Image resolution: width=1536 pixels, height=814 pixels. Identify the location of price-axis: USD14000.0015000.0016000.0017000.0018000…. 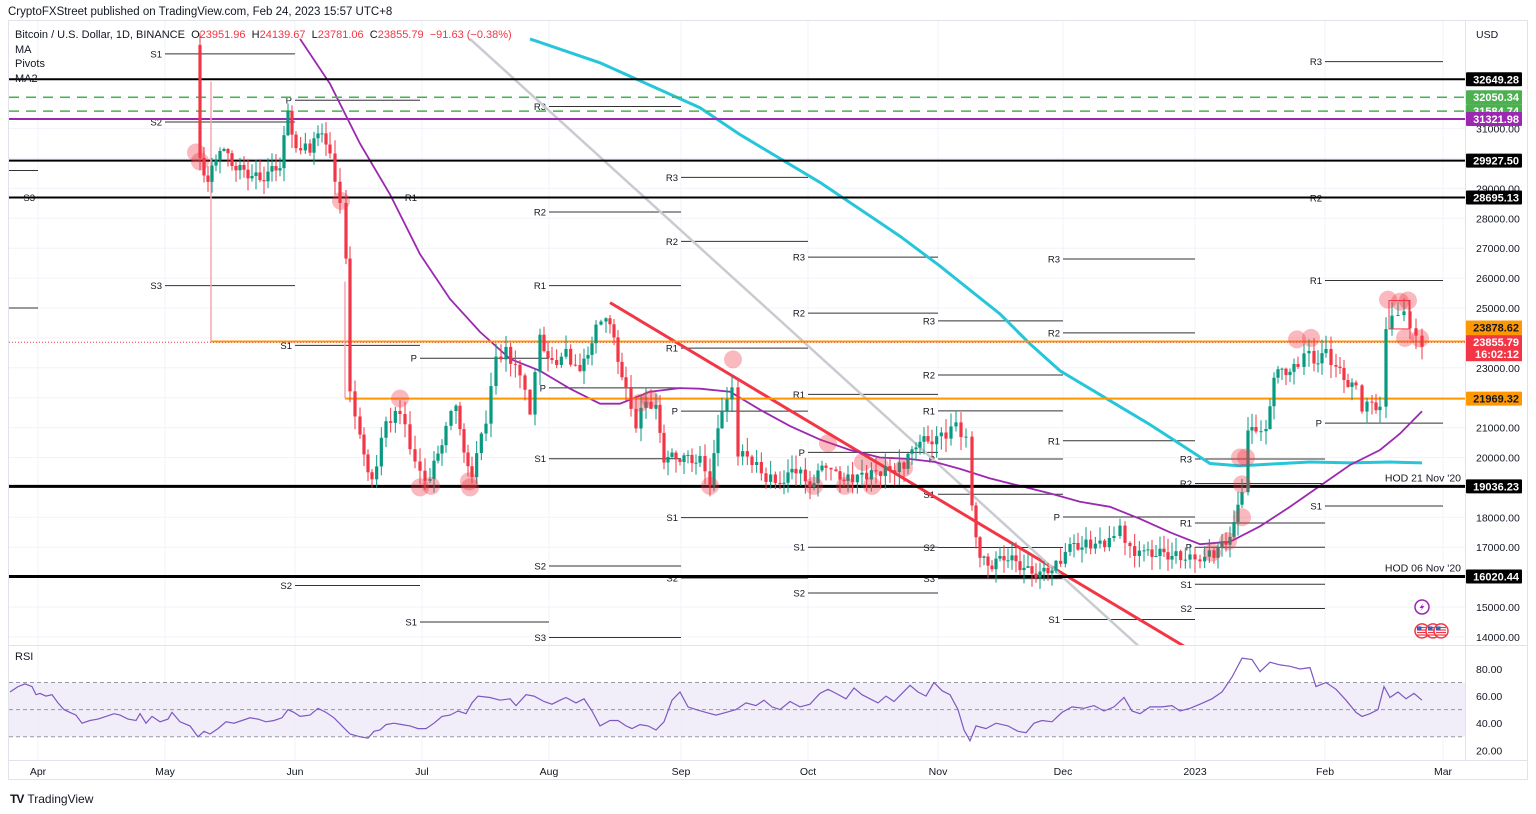
(1494, 393).